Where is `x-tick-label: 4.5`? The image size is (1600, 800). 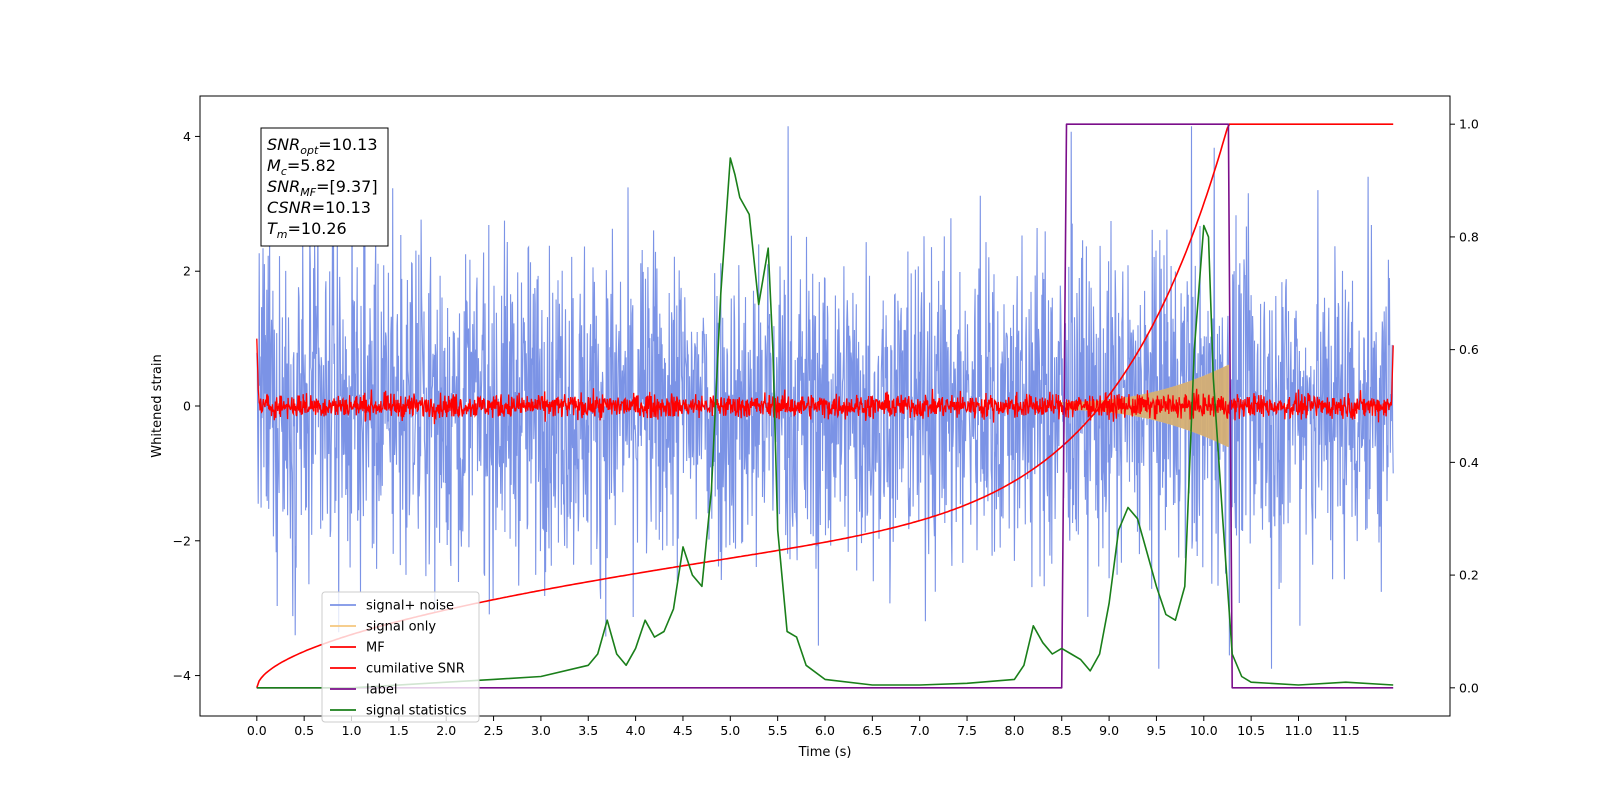
x-tick-label: 4.5 is located at coordinates (683, 730).